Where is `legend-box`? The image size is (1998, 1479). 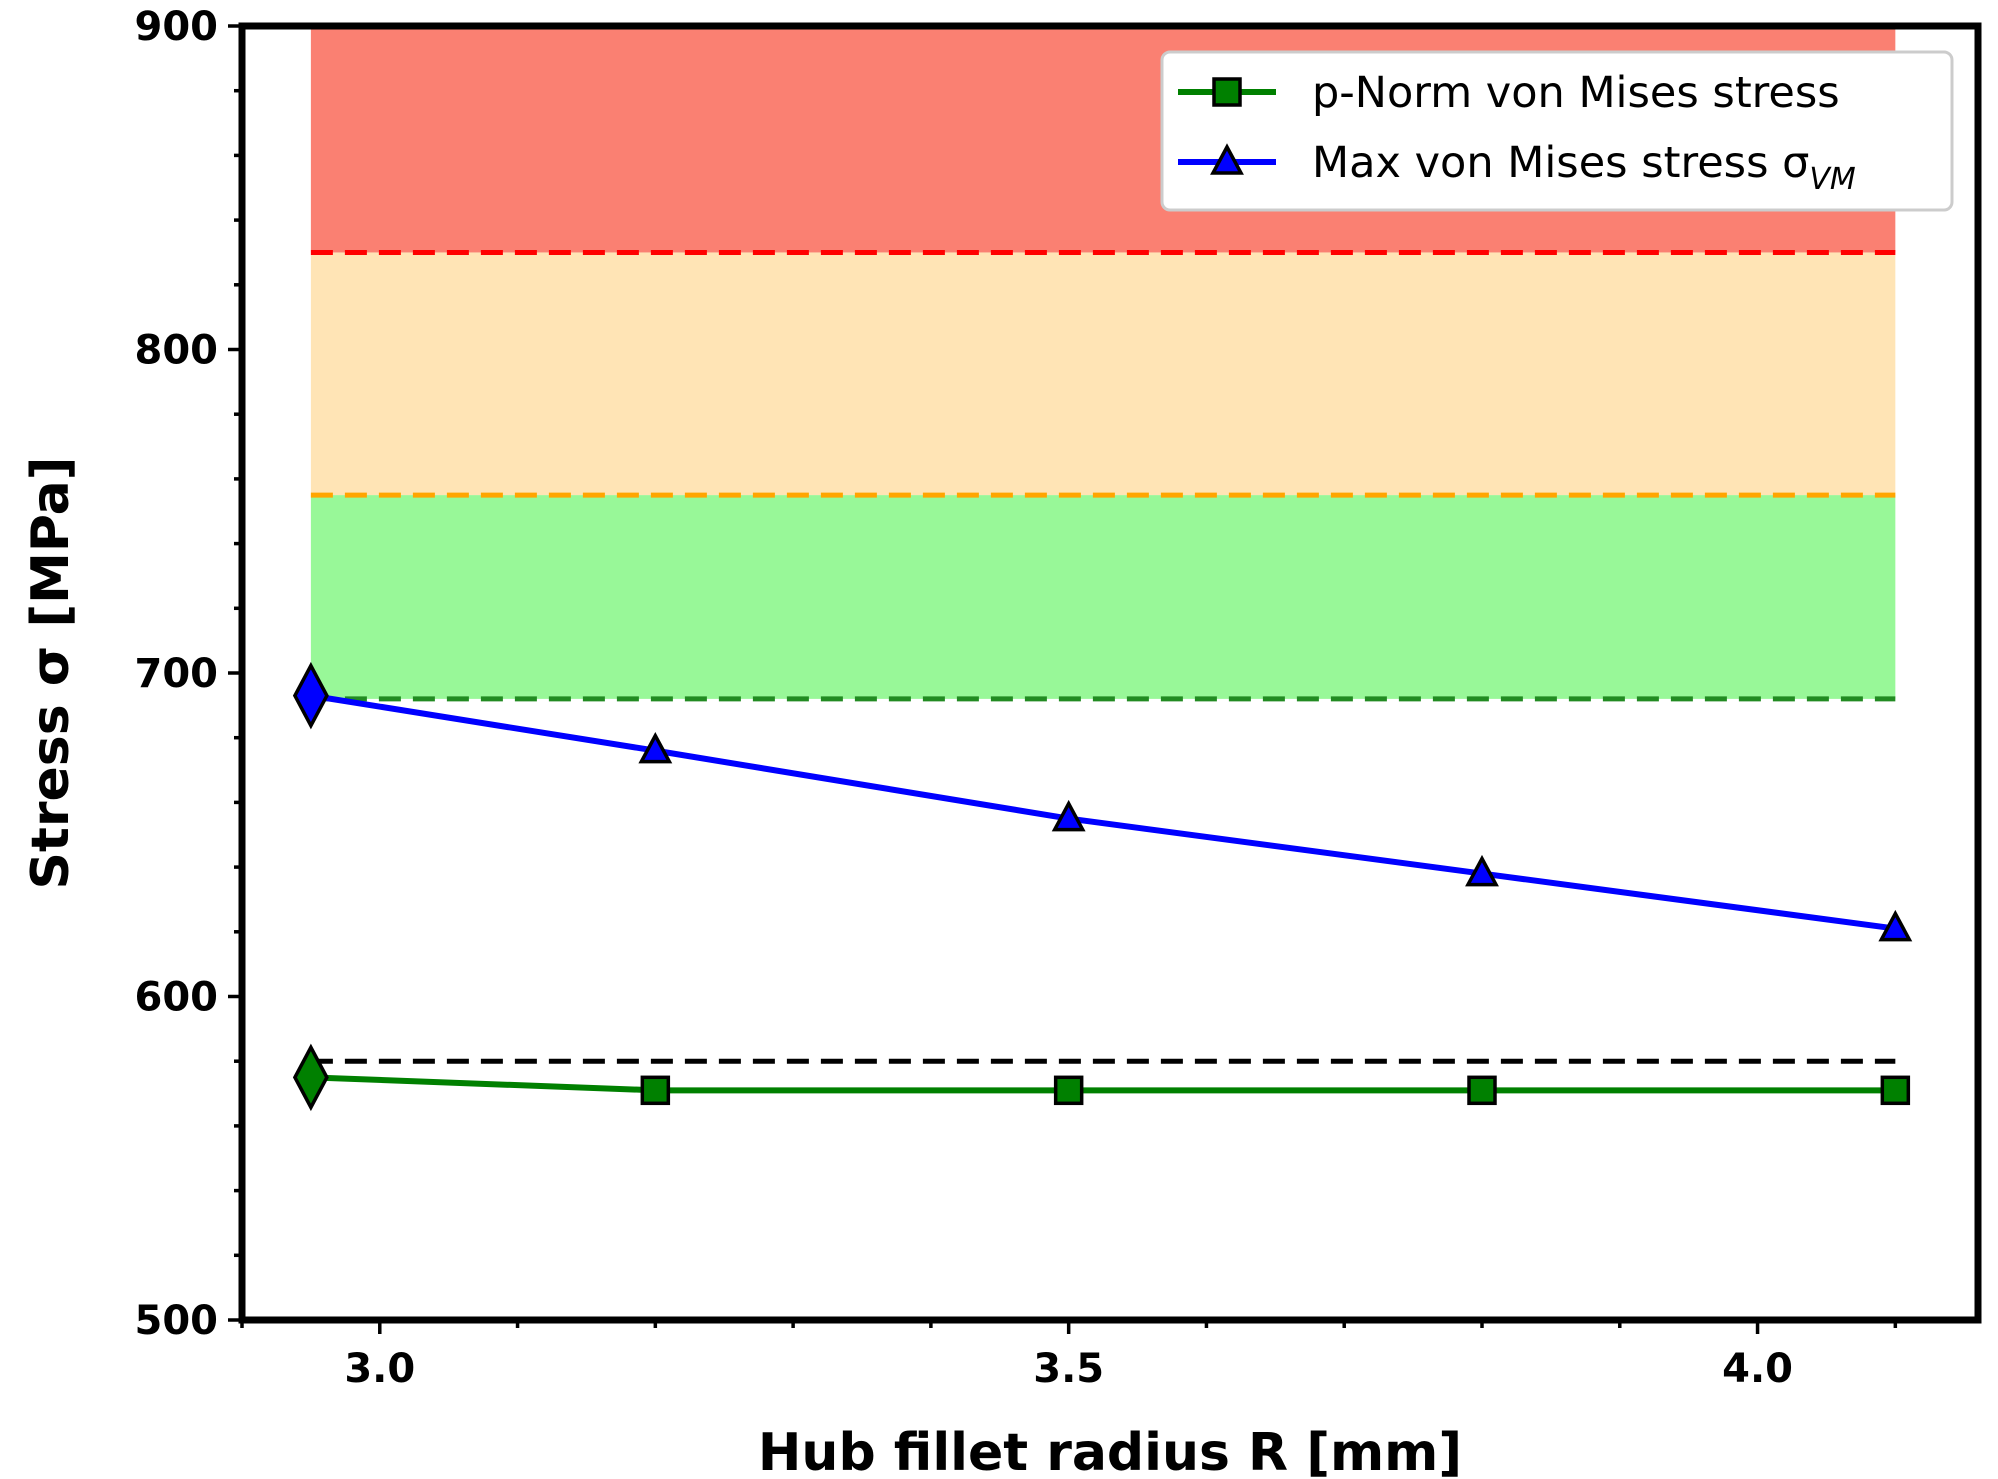
legend-box is located at coordinates (1557, 131).